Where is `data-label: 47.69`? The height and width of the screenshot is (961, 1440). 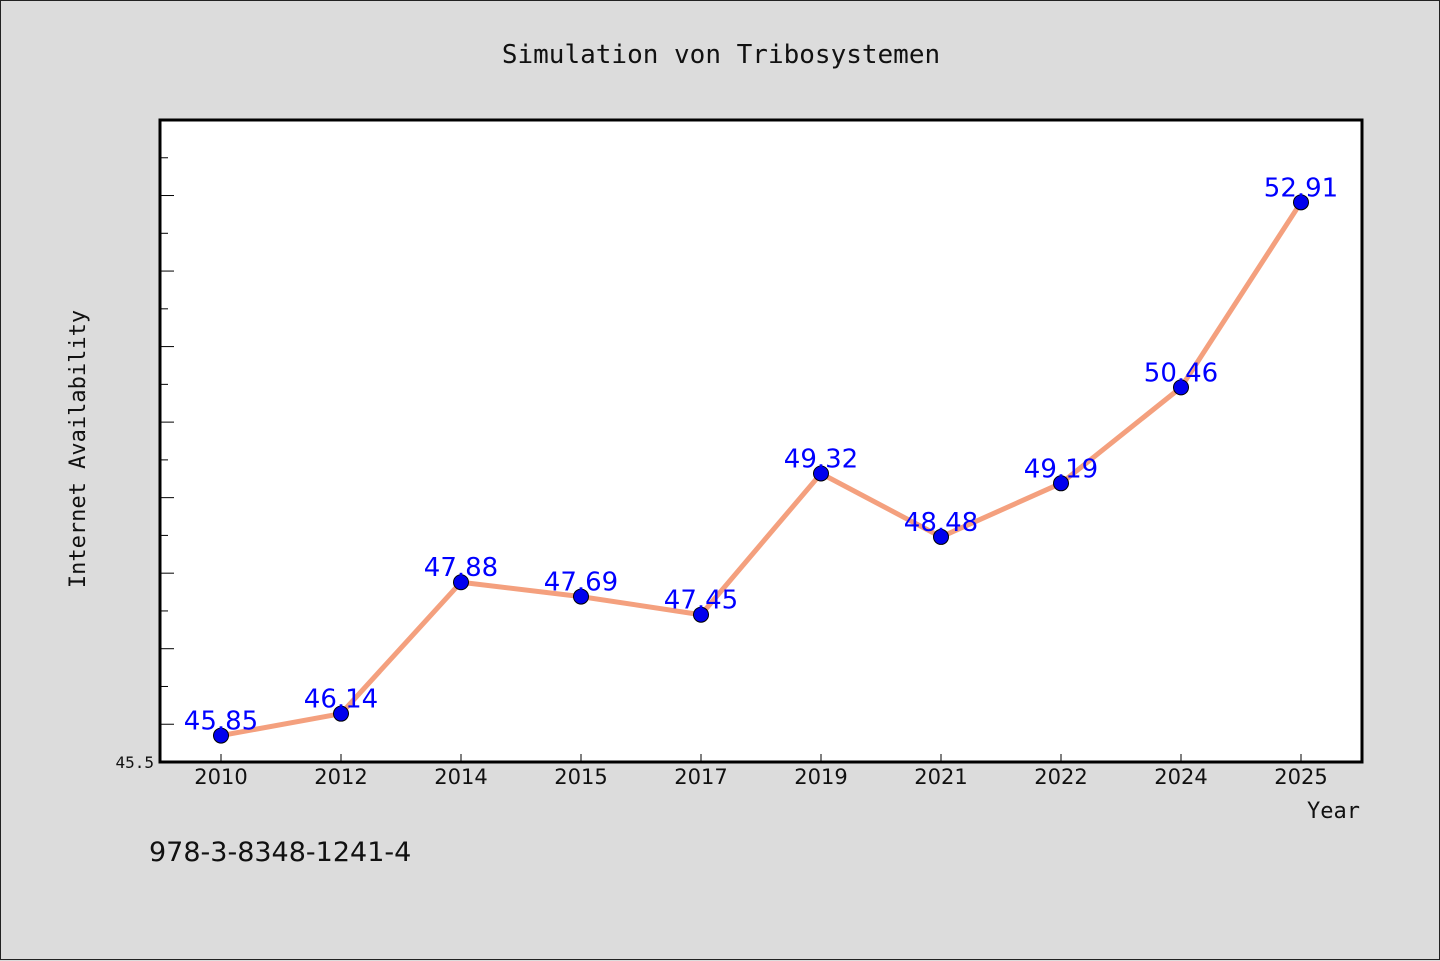 data-label: 47.69 is located at coordinates (581, 583).